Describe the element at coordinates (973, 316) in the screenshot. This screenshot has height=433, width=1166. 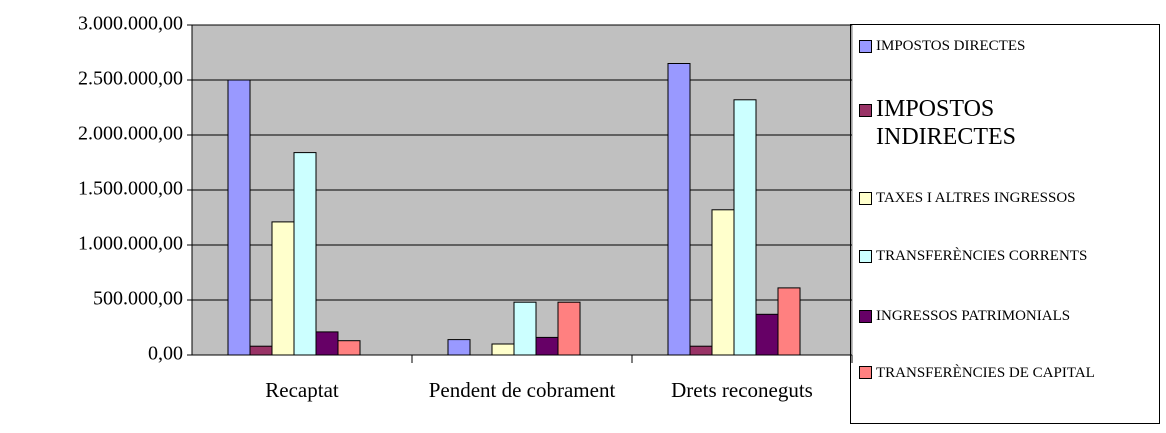
I see `legend-label: INGRESSOS PATRIMONIALS` at that location.